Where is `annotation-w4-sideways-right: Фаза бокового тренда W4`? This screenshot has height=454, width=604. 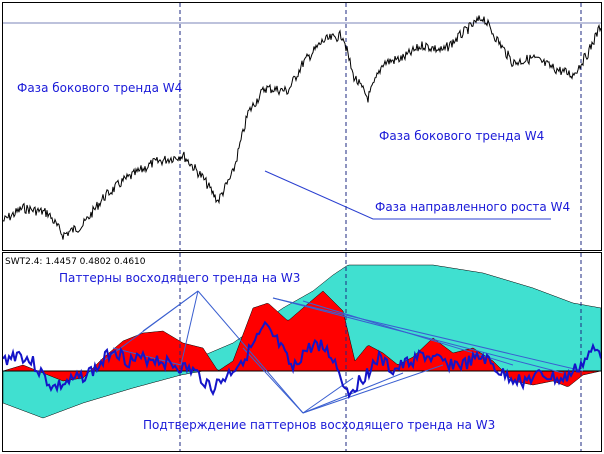
annotation-w4-sideways-right: Фаза бокового тренда W4 is located at coordinates (462, 136).